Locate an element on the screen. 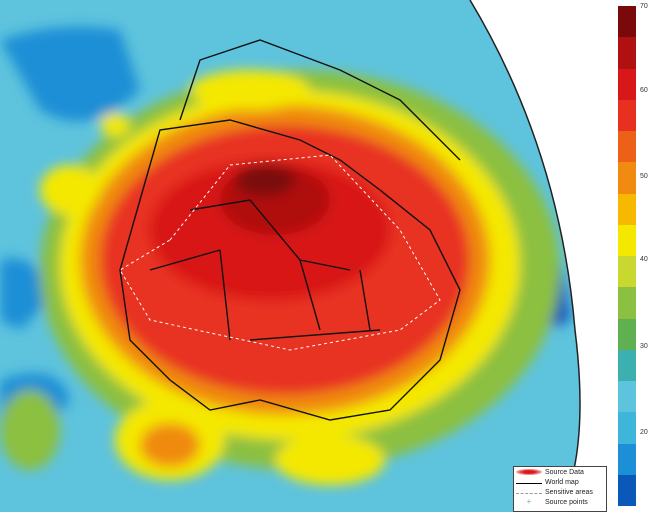  legend-item: + Source points is located at coordinates (560, 502).